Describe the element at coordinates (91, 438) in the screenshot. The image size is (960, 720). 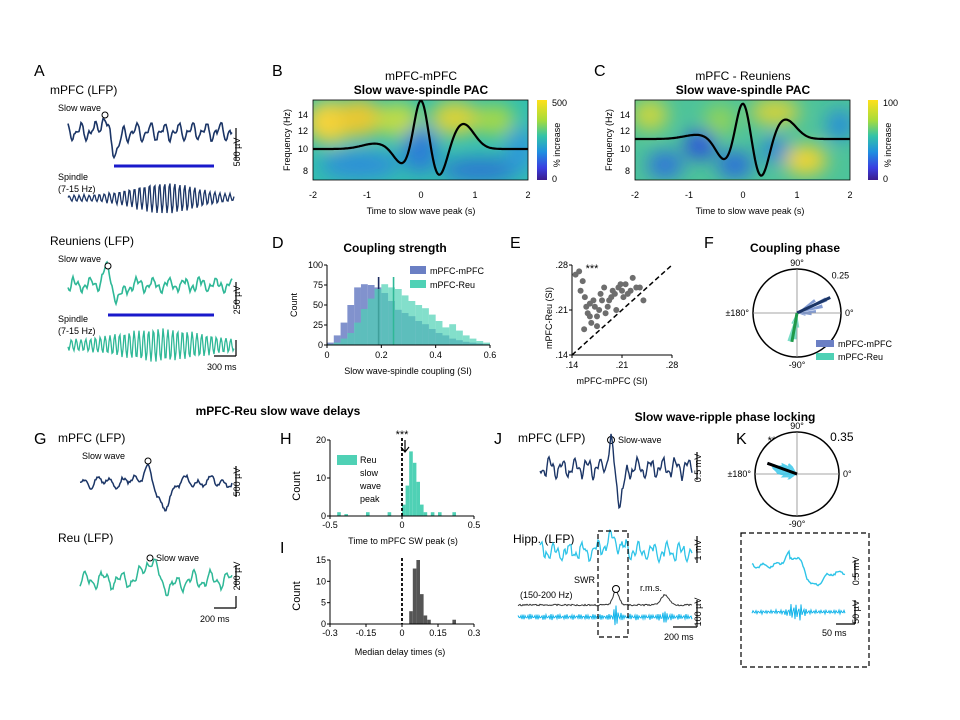
I see `g-mpfc-title: mPFC (LFP)` at that location.